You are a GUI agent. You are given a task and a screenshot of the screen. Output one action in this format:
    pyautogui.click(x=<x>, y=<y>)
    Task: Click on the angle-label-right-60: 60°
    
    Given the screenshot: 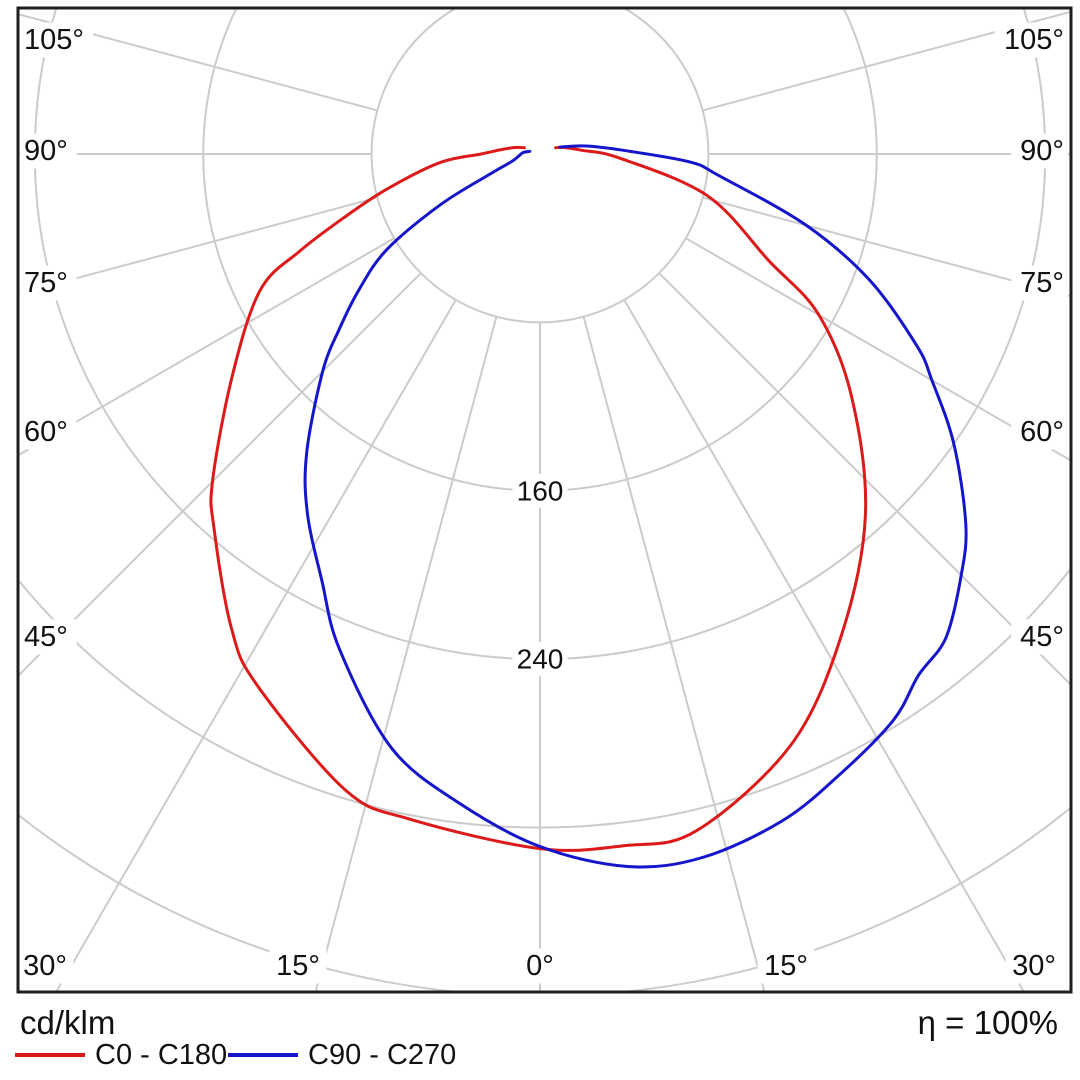 What is the action you would take?
    pyautogui.click(x=1042, y=432)
    